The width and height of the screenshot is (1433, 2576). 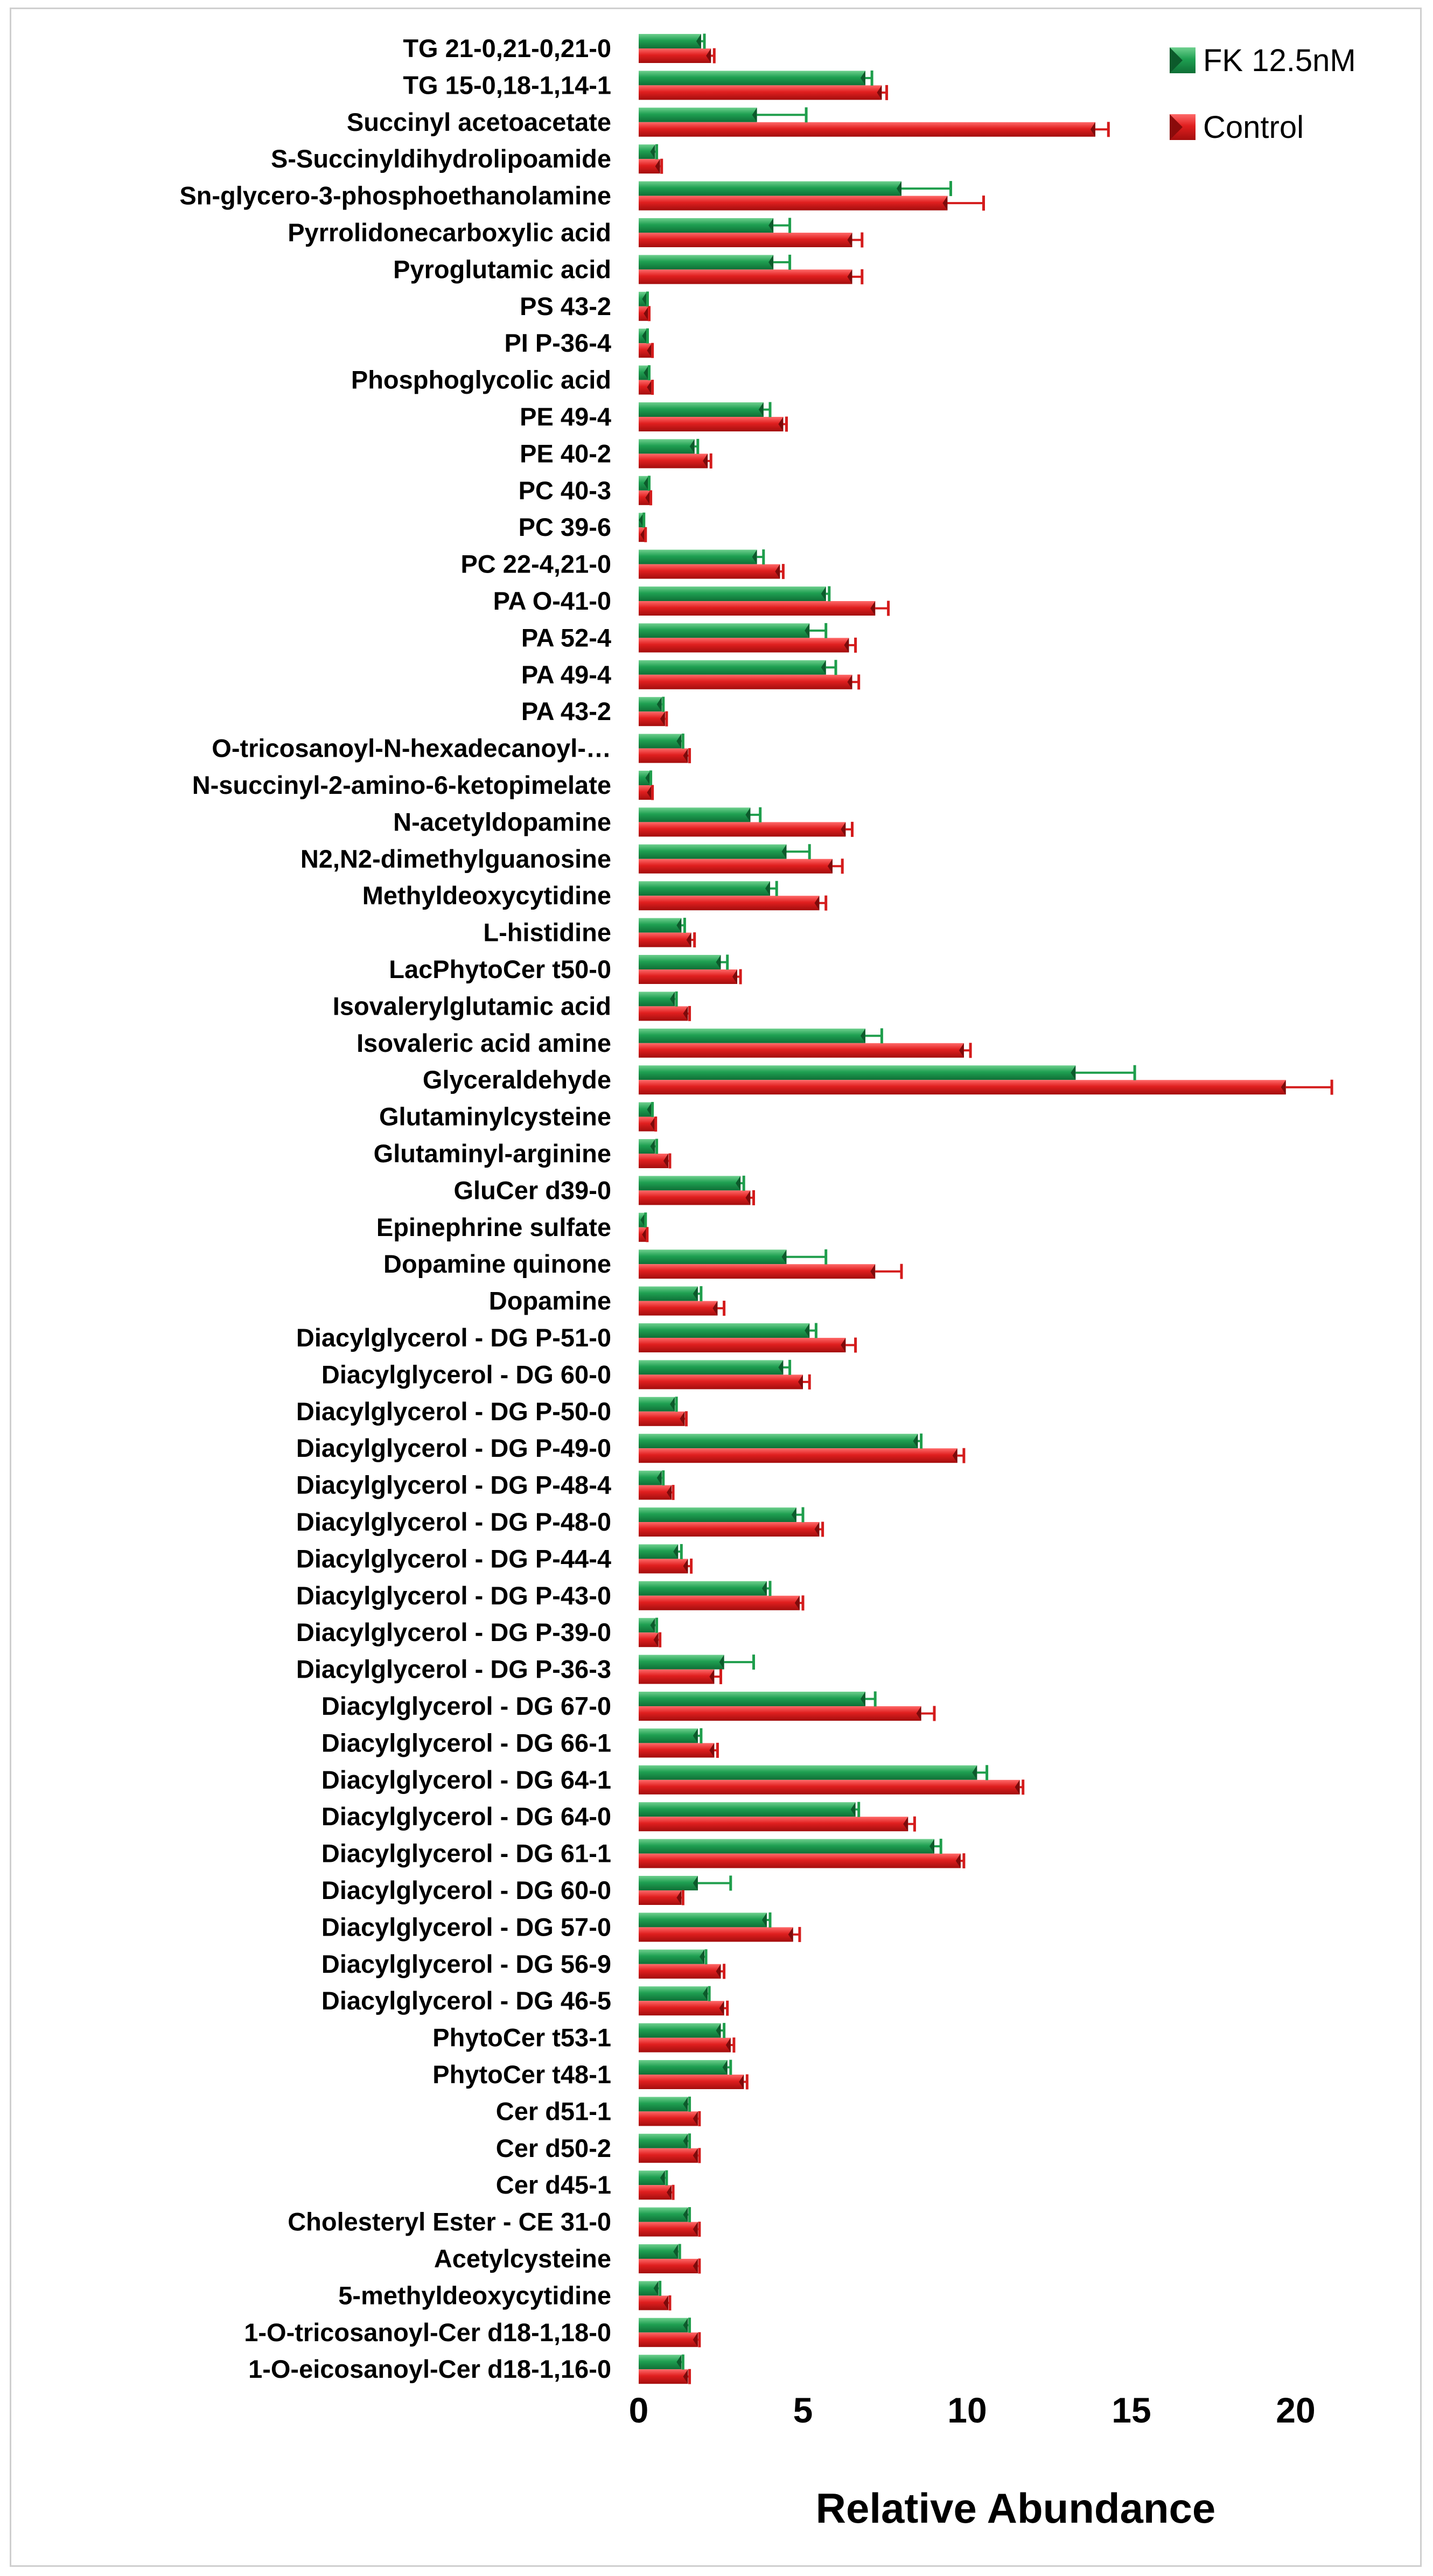 I want to click on category-label: Glyceraldehyde, so click(x=517, y=1079).